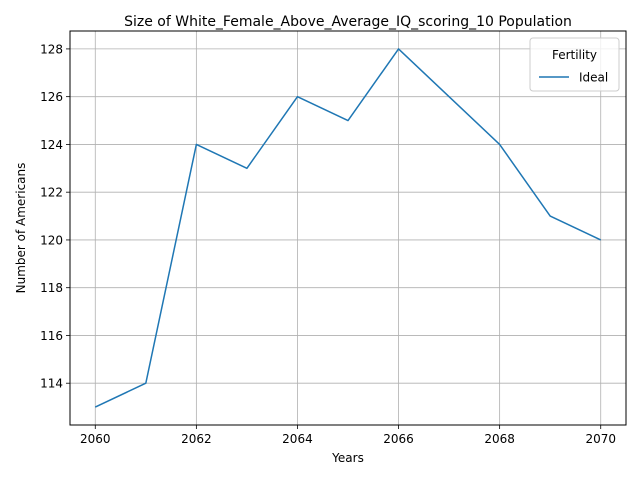 The image size is (640, 485). What do you see at coordinates (574, 64) in the screenshot?
I see `legend: Fertility Ideal` at bounding box center [574, 64].